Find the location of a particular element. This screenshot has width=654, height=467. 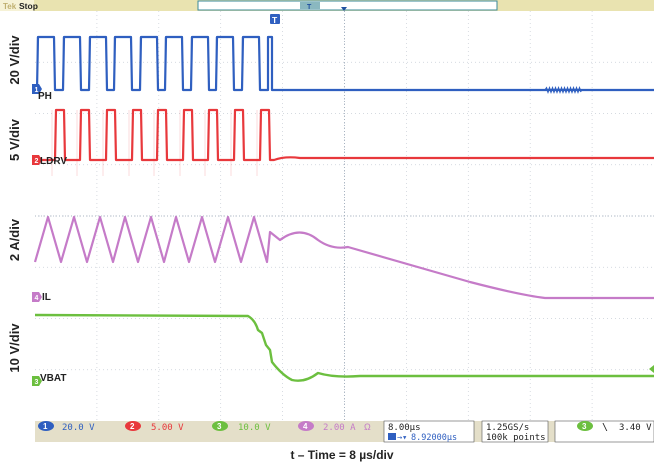

acquisition-readout: 1.25GS/s 100k points is located at coordinates (515, 431).